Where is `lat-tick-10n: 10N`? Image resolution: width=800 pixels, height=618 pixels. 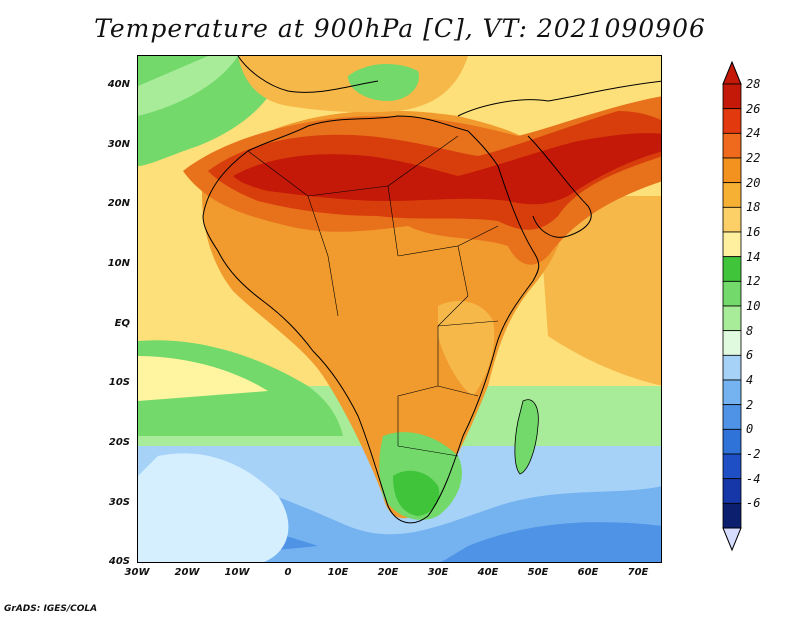
lat-tick-10n: 10N is located at coordinates (118, 263).